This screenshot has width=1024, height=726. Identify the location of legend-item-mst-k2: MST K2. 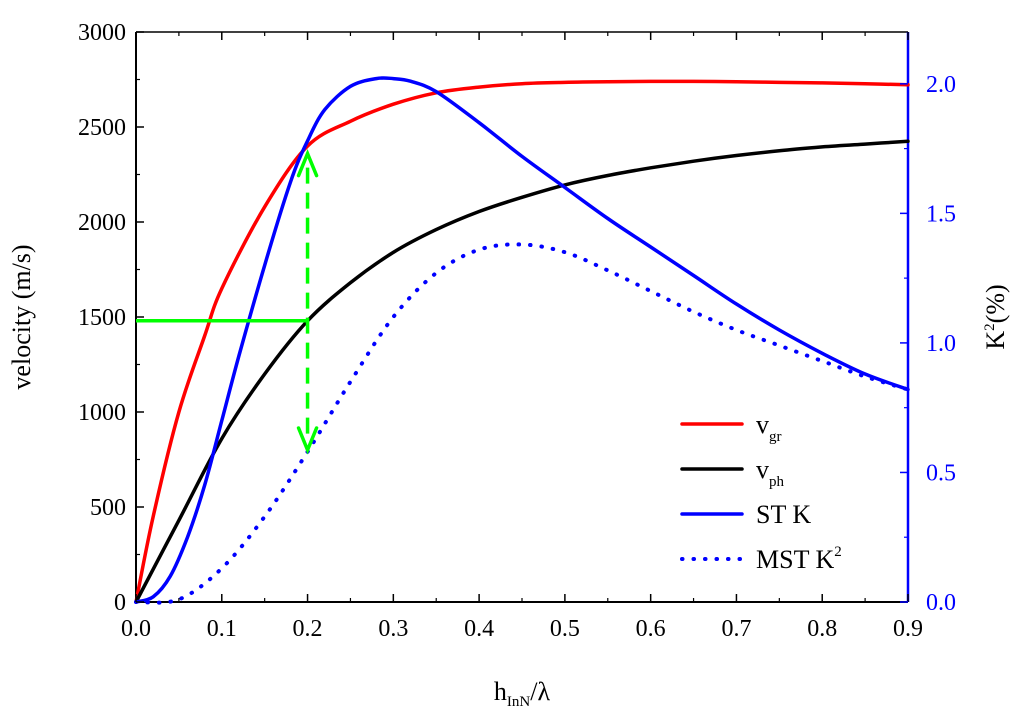
(761, 559).